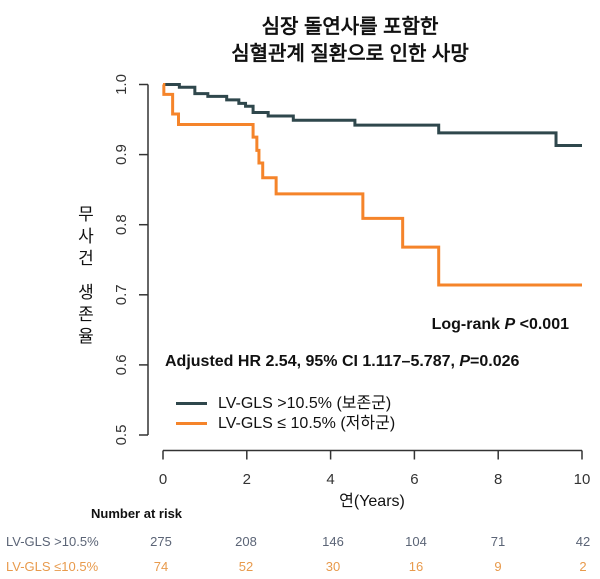 The image size is (600, 579). What do you see at coordinates (86, 292) in the screenshot?
I see `y-axis-label-char: 생` at bounding box center [86, 292].